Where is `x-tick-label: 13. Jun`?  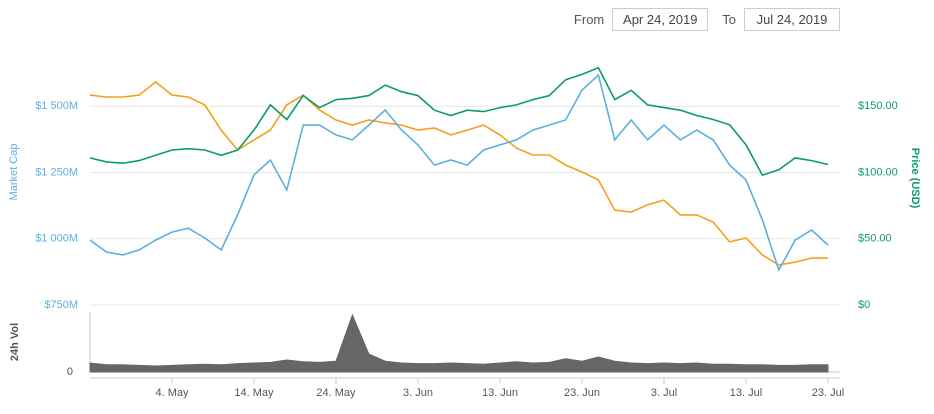
x-tick-label: 13. Jun is located at coordinates (500, 393).